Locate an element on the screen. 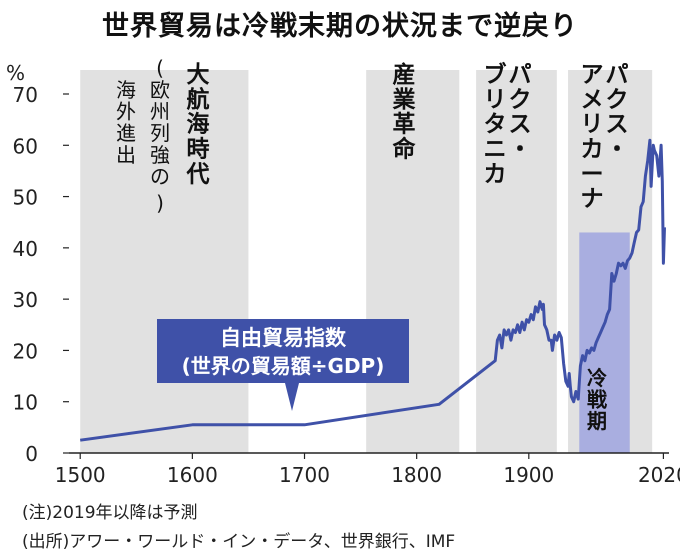 The image size is (680, 559). y-tick-label: 20 is located at coordinates (25, 351).